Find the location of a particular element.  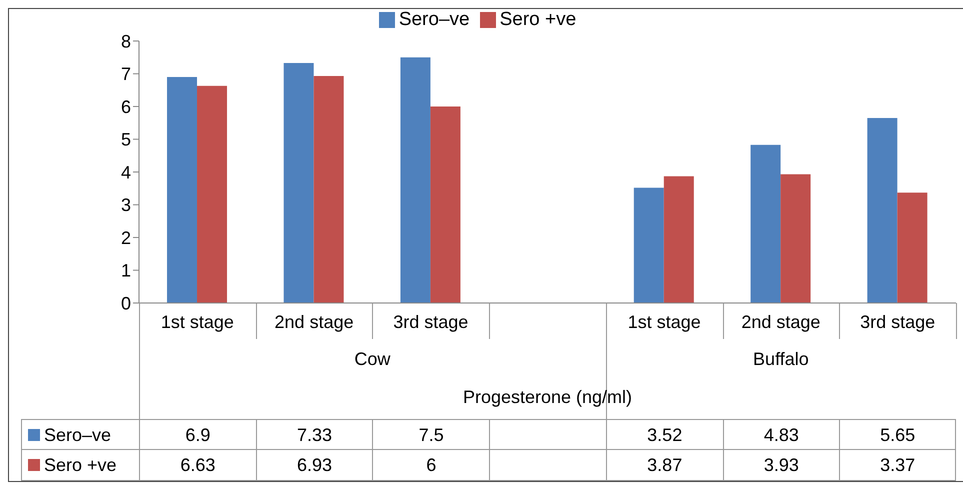

data-label: 6 is located at coordinates (431, 465).